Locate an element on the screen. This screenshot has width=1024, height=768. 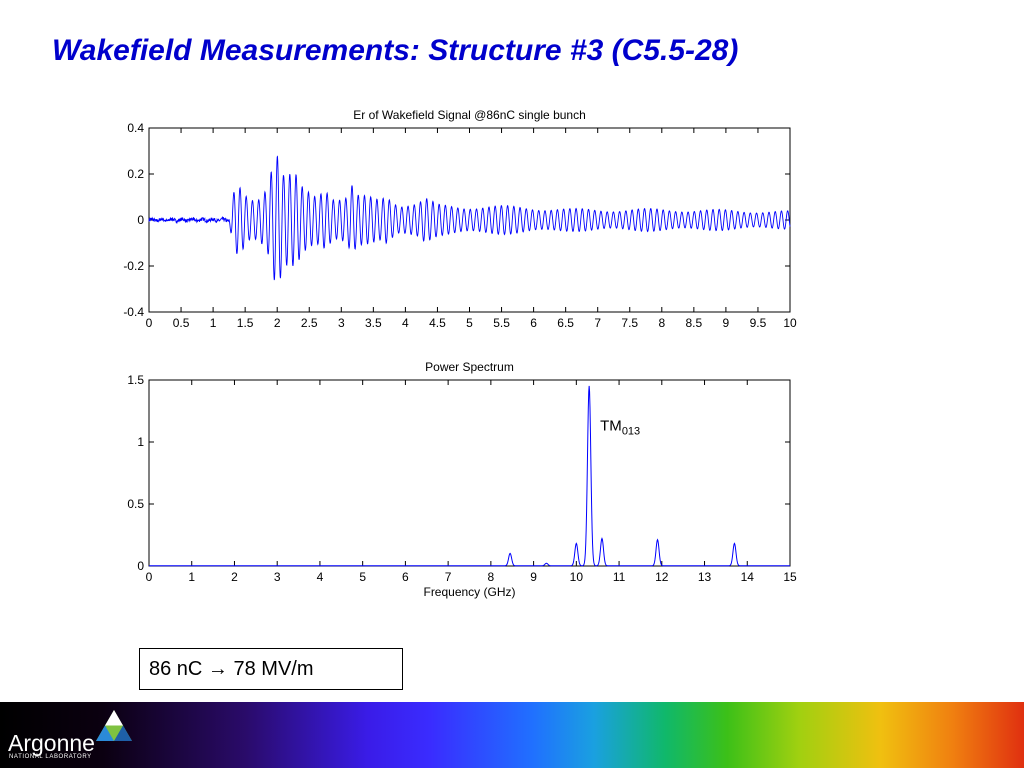
x-tick-label: 2.5 is located at coordinates (309, 323).